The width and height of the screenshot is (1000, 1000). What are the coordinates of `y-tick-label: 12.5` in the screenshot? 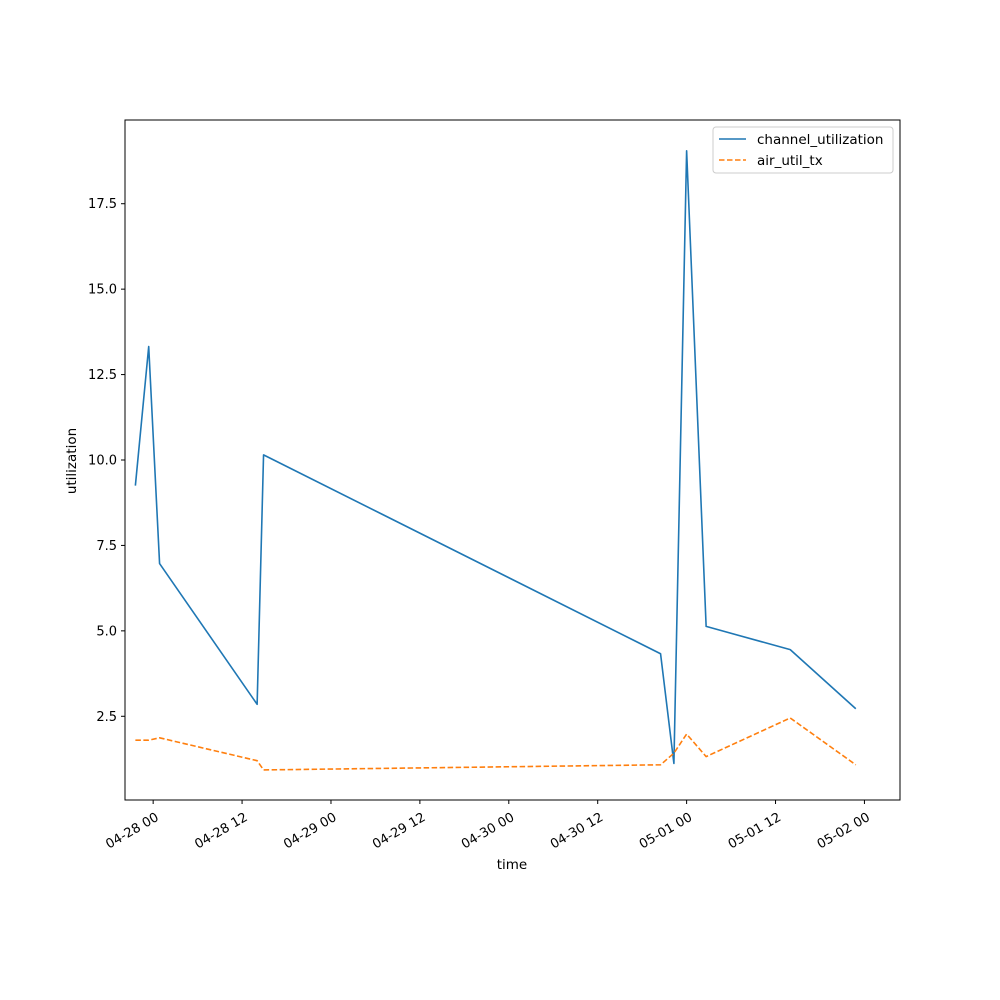 It's located at (102, 375).